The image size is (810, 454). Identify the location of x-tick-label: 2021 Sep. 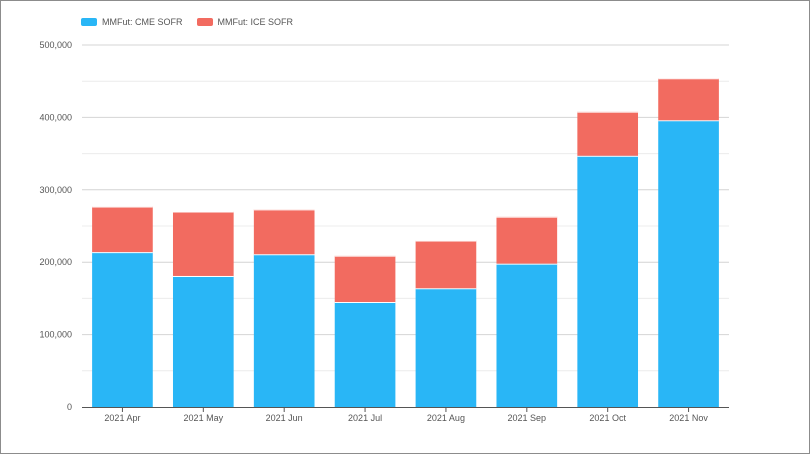
(527, 418).